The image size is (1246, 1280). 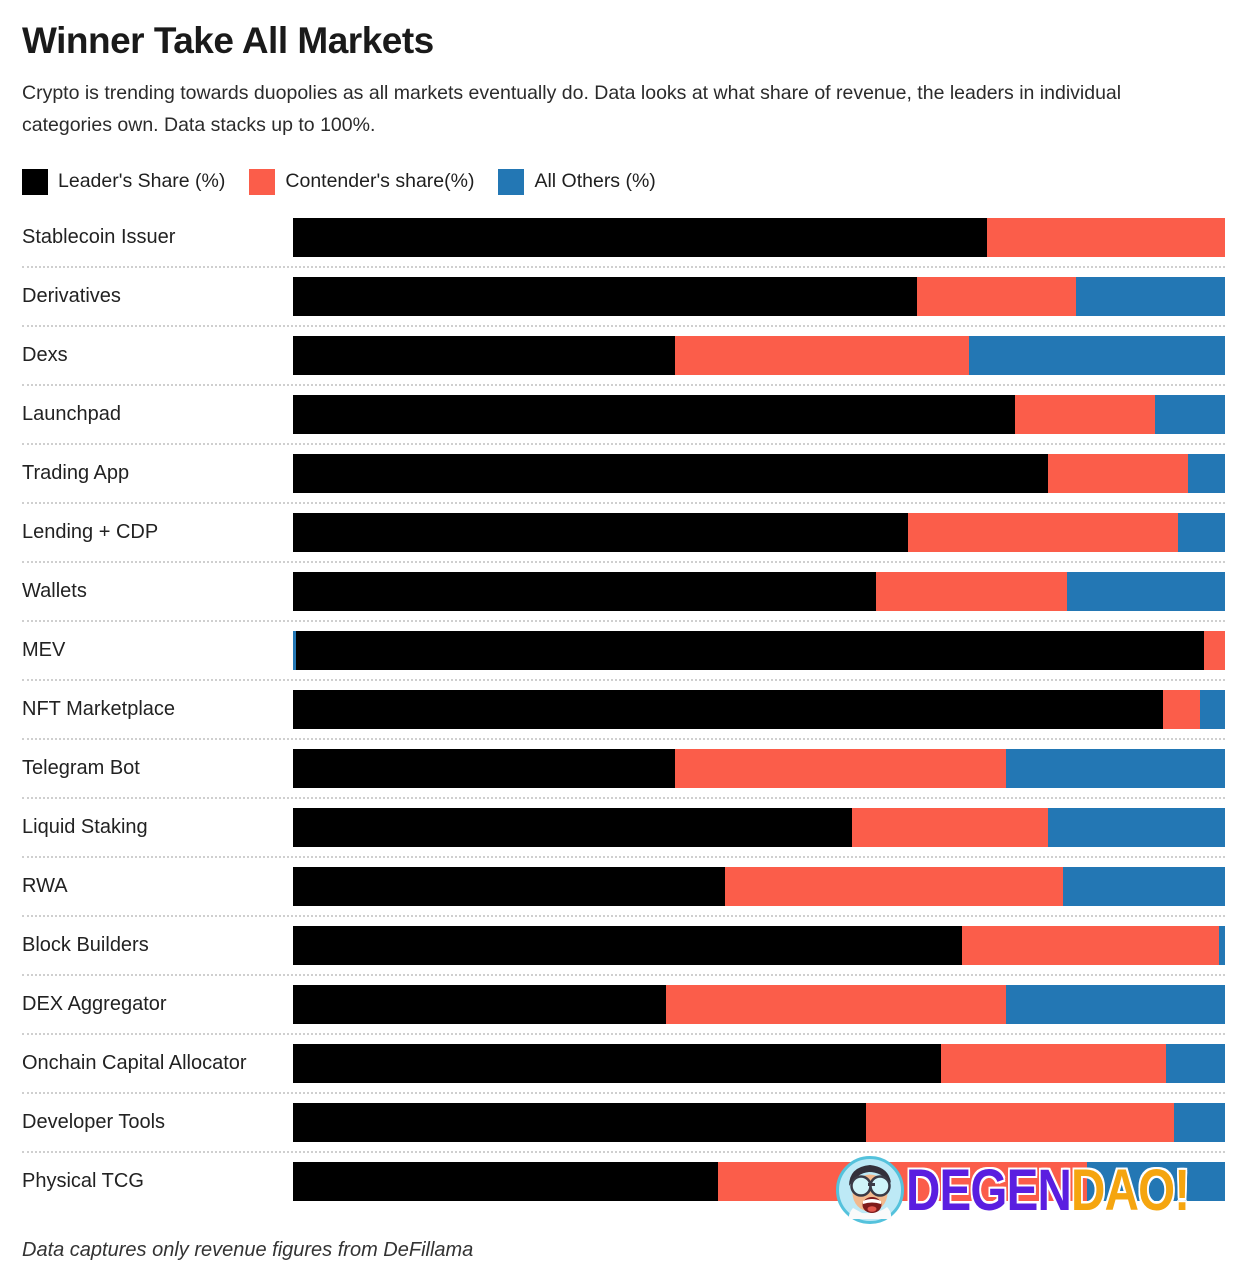 I want to click on legend-label-leader: Leader's Share (%), so click(x=142, y=181).